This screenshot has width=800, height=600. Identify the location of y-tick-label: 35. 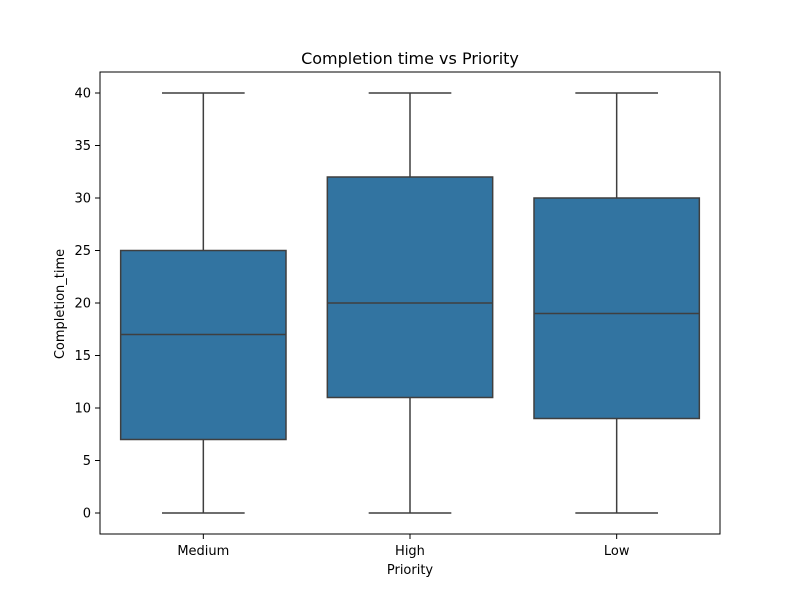
(82, 146).